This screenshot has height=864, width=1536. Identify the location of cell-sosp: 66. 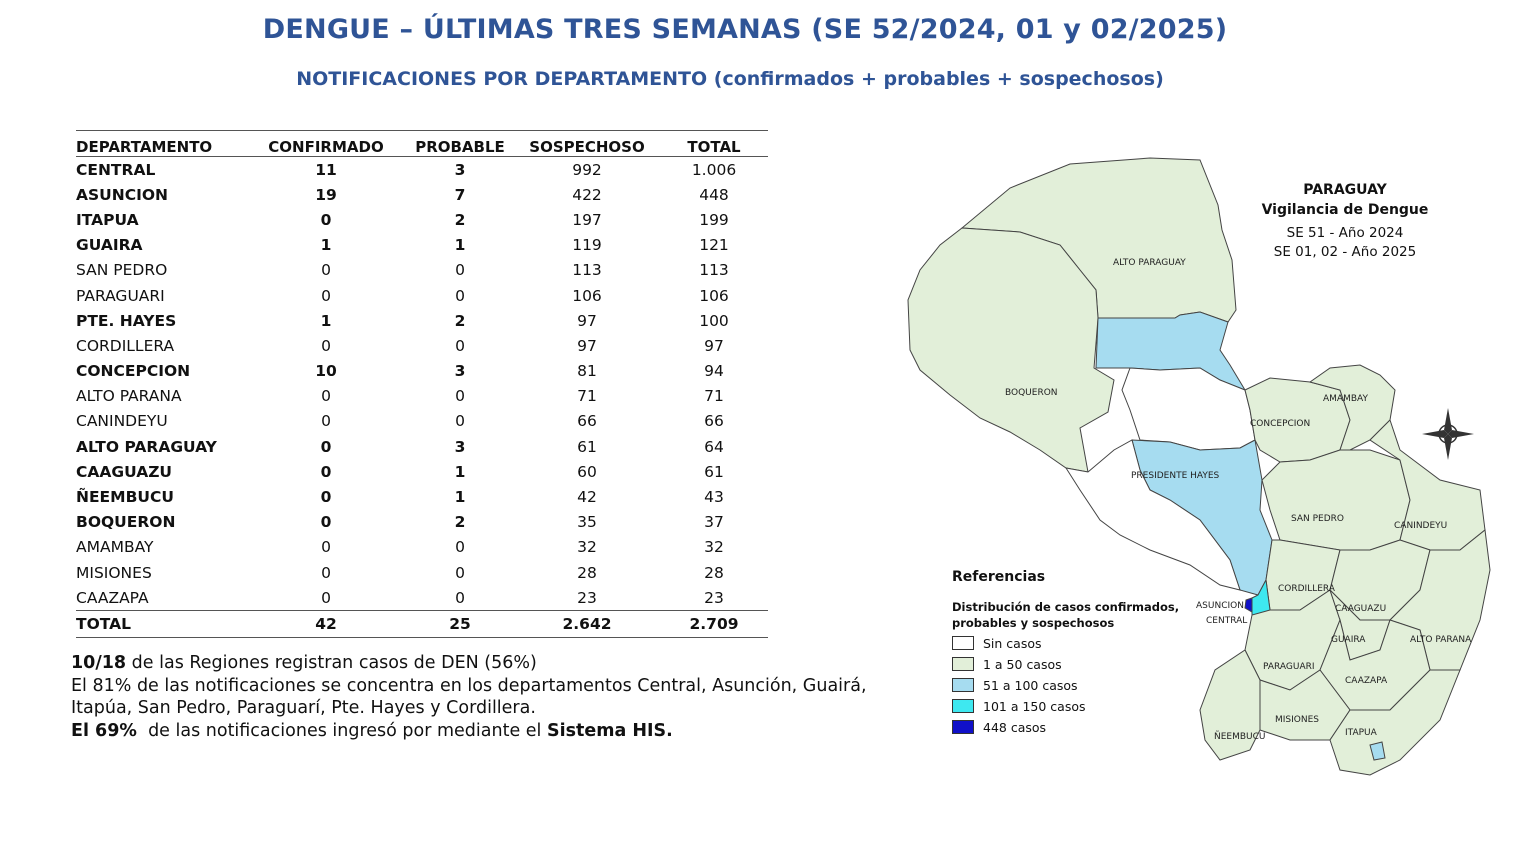
(587, 421).